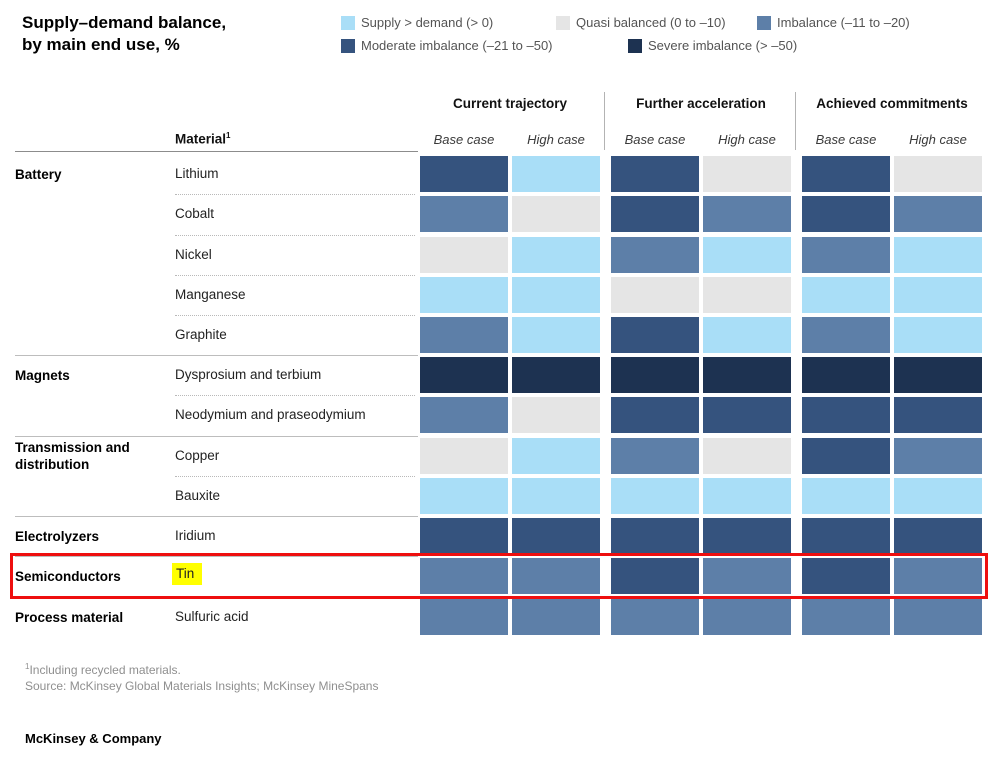  Describe the element at coordinates (563, 22) in the screenshot. I see `legend-swatch-quasi` at that location.